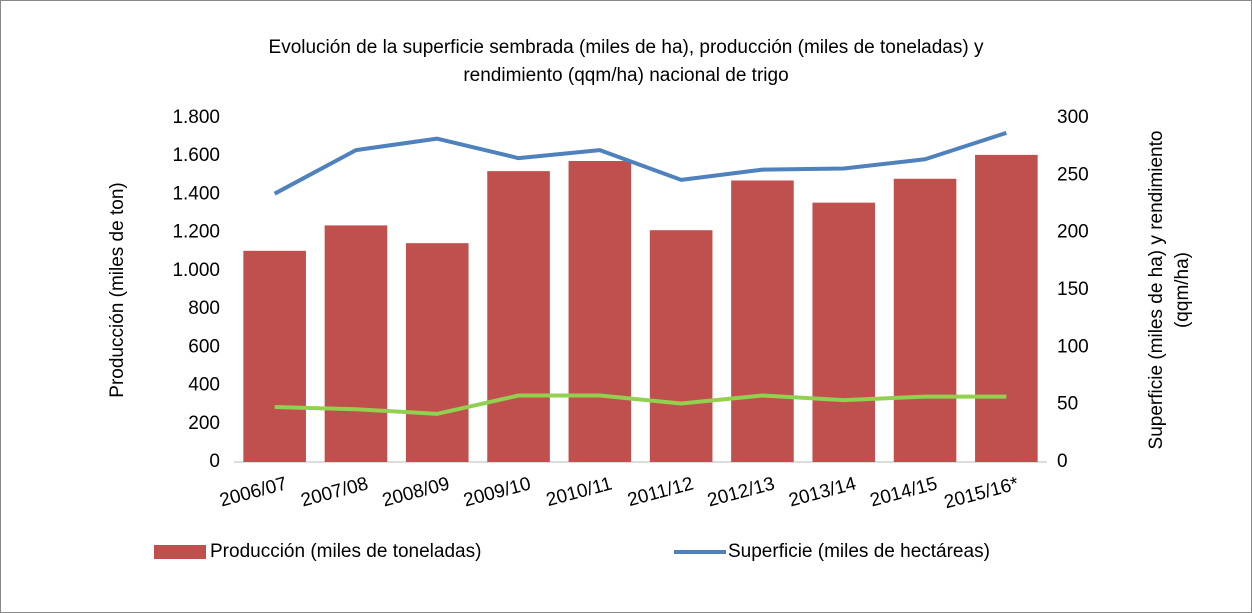 The width and height of the screenshot is (1252, 613). What do you see at coordinates (204, 385) in the screenshot?
I see `y-tick-label: 400` at bounding box center [204, 385].